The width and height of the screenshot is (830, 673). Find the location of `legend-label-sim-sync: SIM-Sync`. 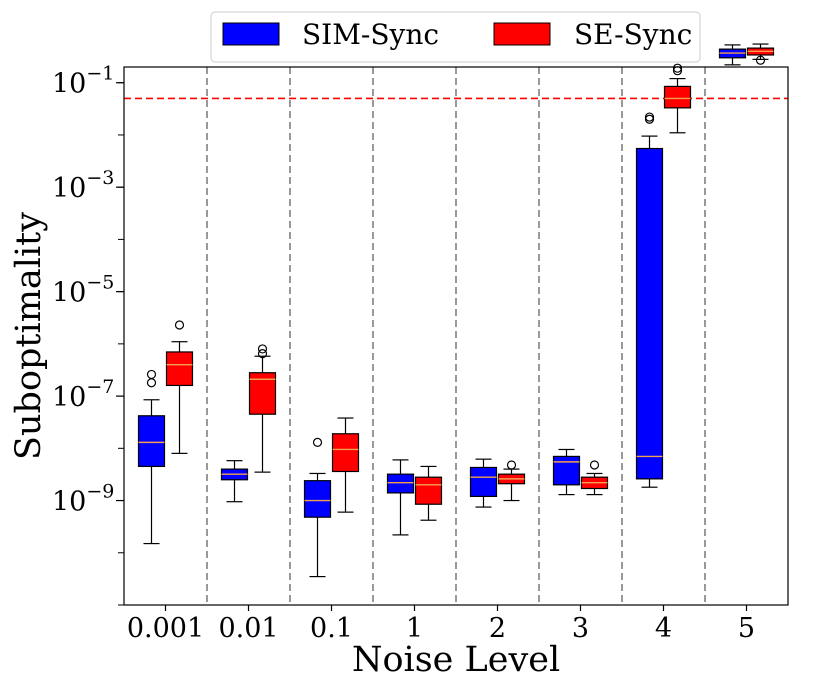

legend-label-sim-sync: SIM-Sync is located at coordinates (370, 34).